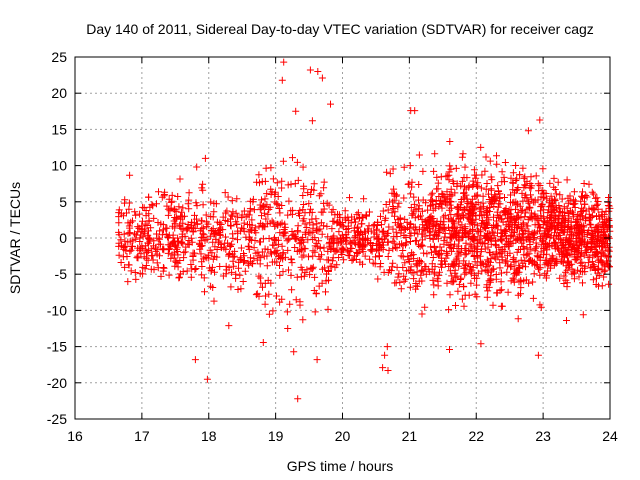 The height and width of the screenshot is (480, 640). What do you see at coordinates (59, 129) in the screenshot?
I see `y-tick-label: 15` at bounding box center [59, 129].